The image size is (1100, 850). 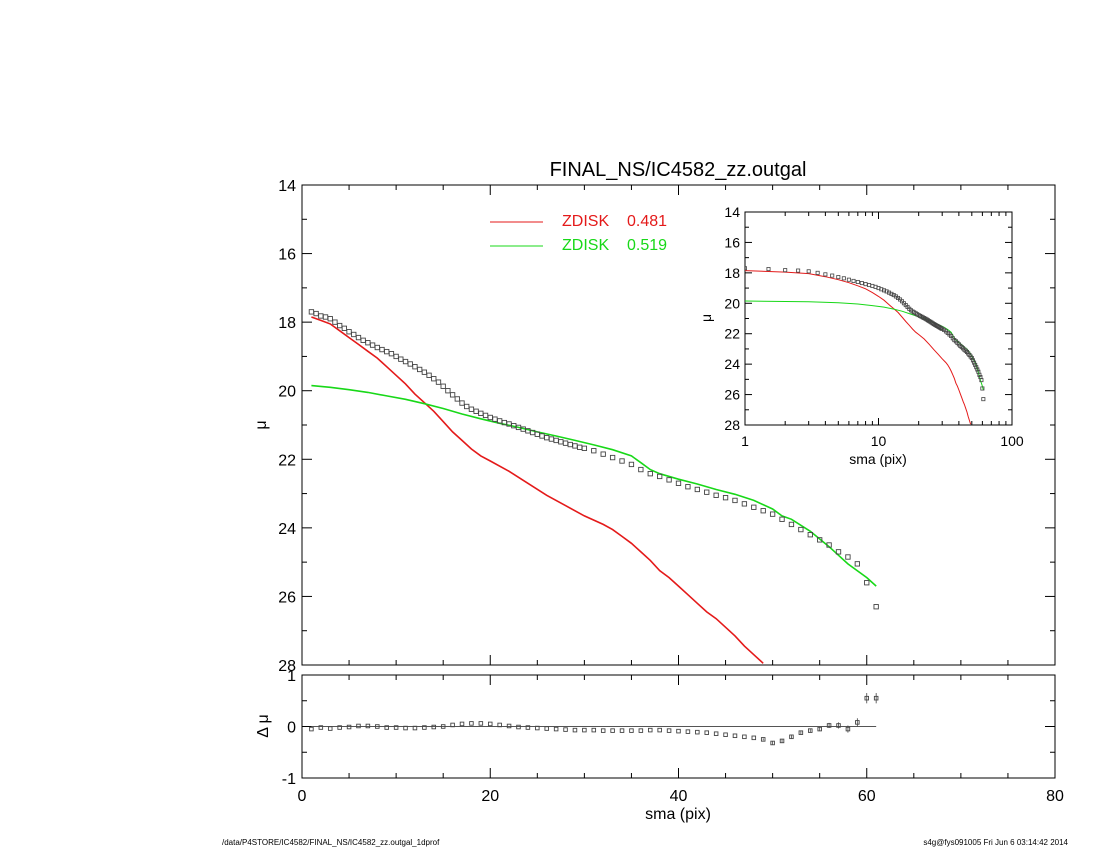 I want to click on legend-value-zdisk-1: 0.481, so click(x=647, y=221).